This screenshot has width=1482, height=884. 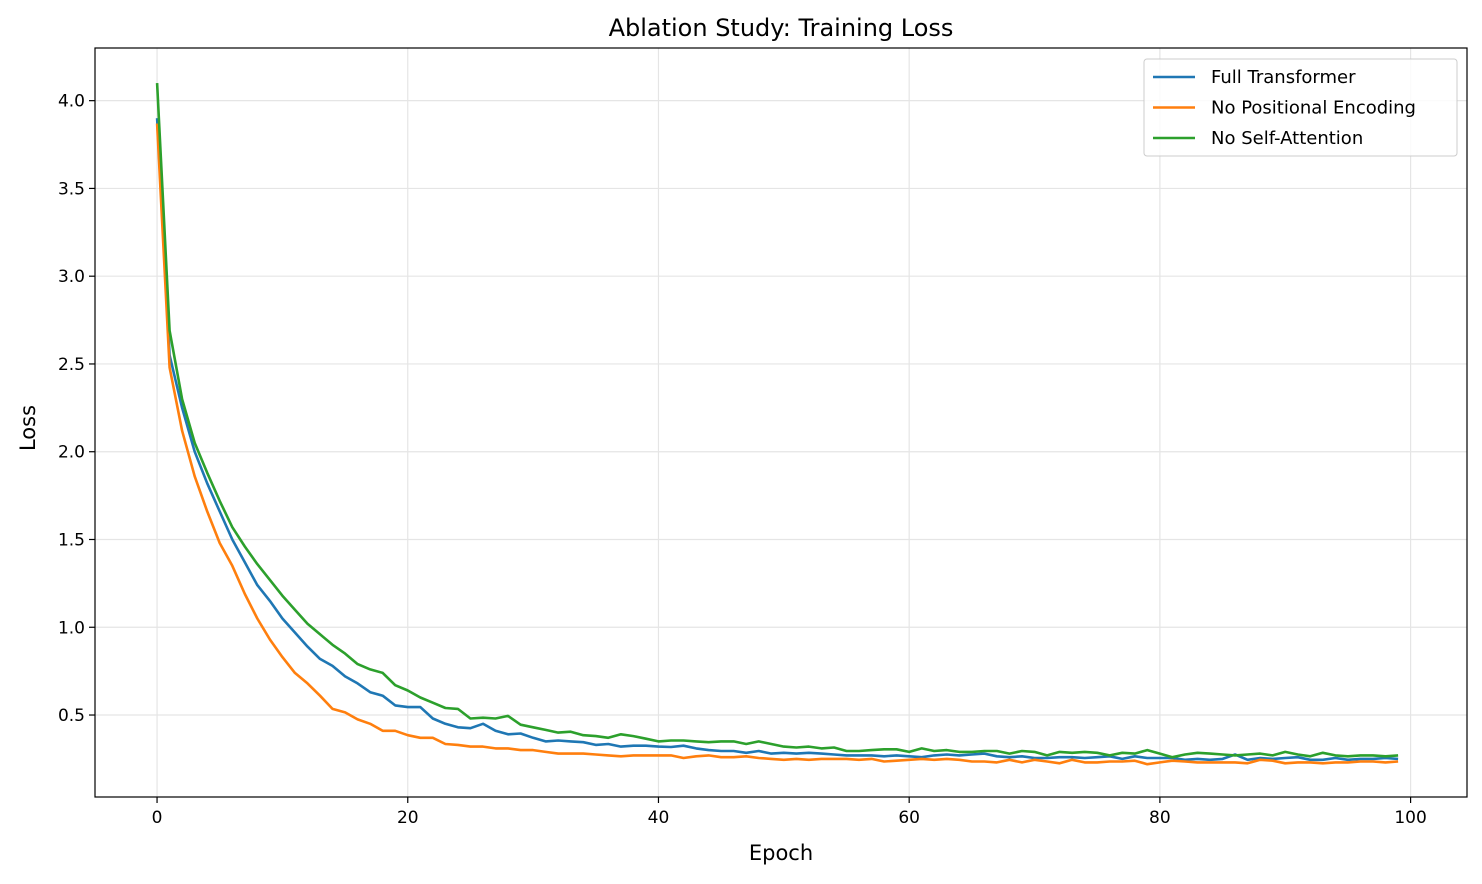 What do you see at coordinates (1313, 108) in the screenshot?
I see `legend-label: No Positional Encoding` at bounding box center [1313, 108].